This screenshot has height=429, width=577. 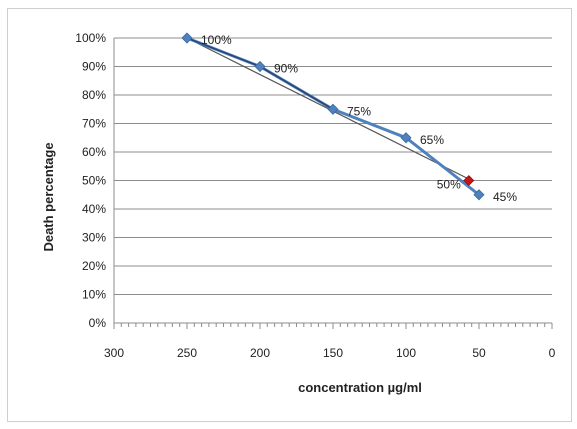 I want to click on y-tick-label: 0%, so click(x=98, y=323).